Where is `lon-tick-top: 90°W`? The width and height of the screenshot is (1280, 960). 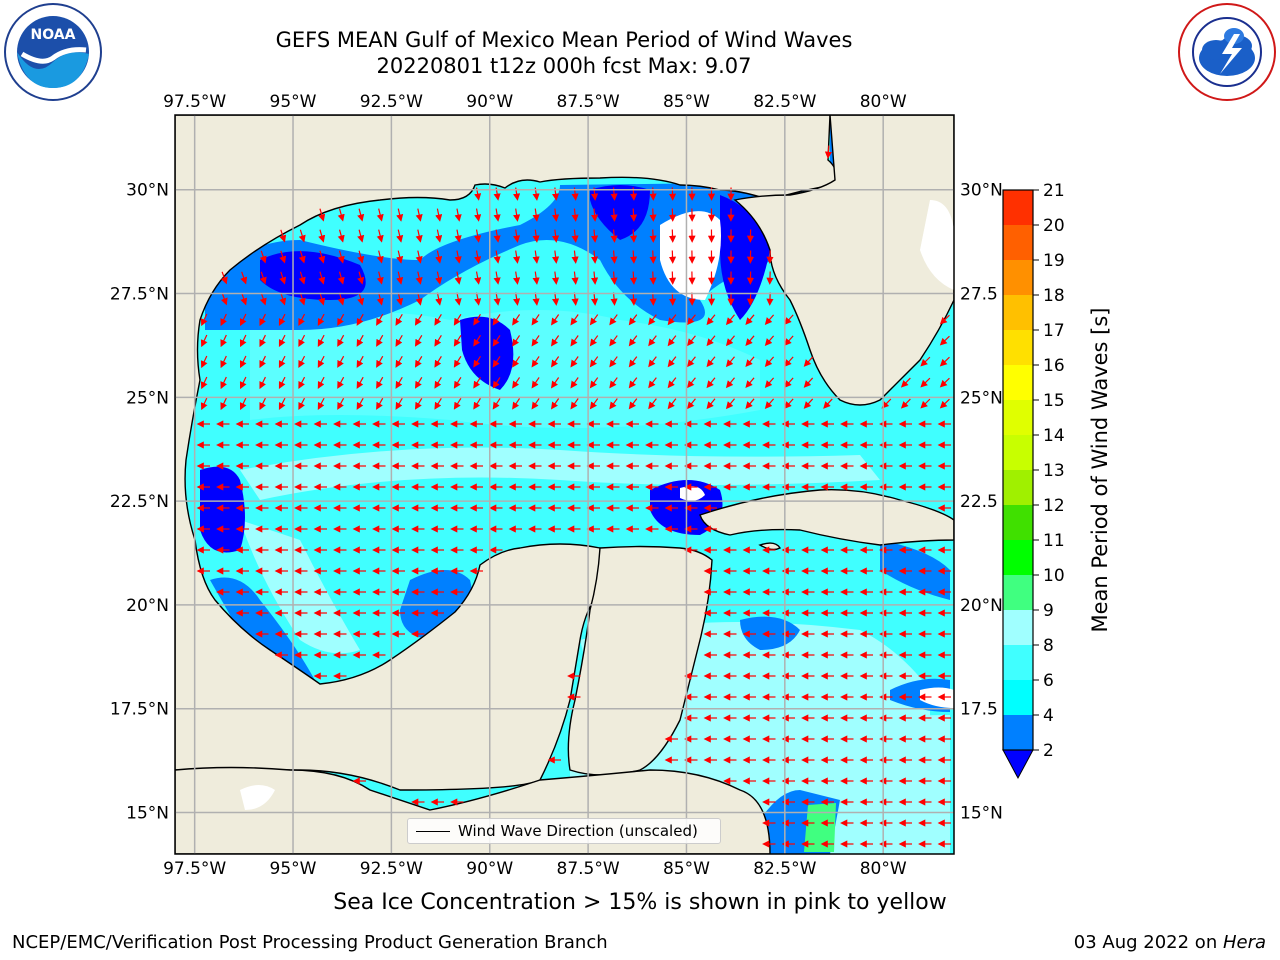
lon-tick-top: 90°W is located at coordinates (489, 102).